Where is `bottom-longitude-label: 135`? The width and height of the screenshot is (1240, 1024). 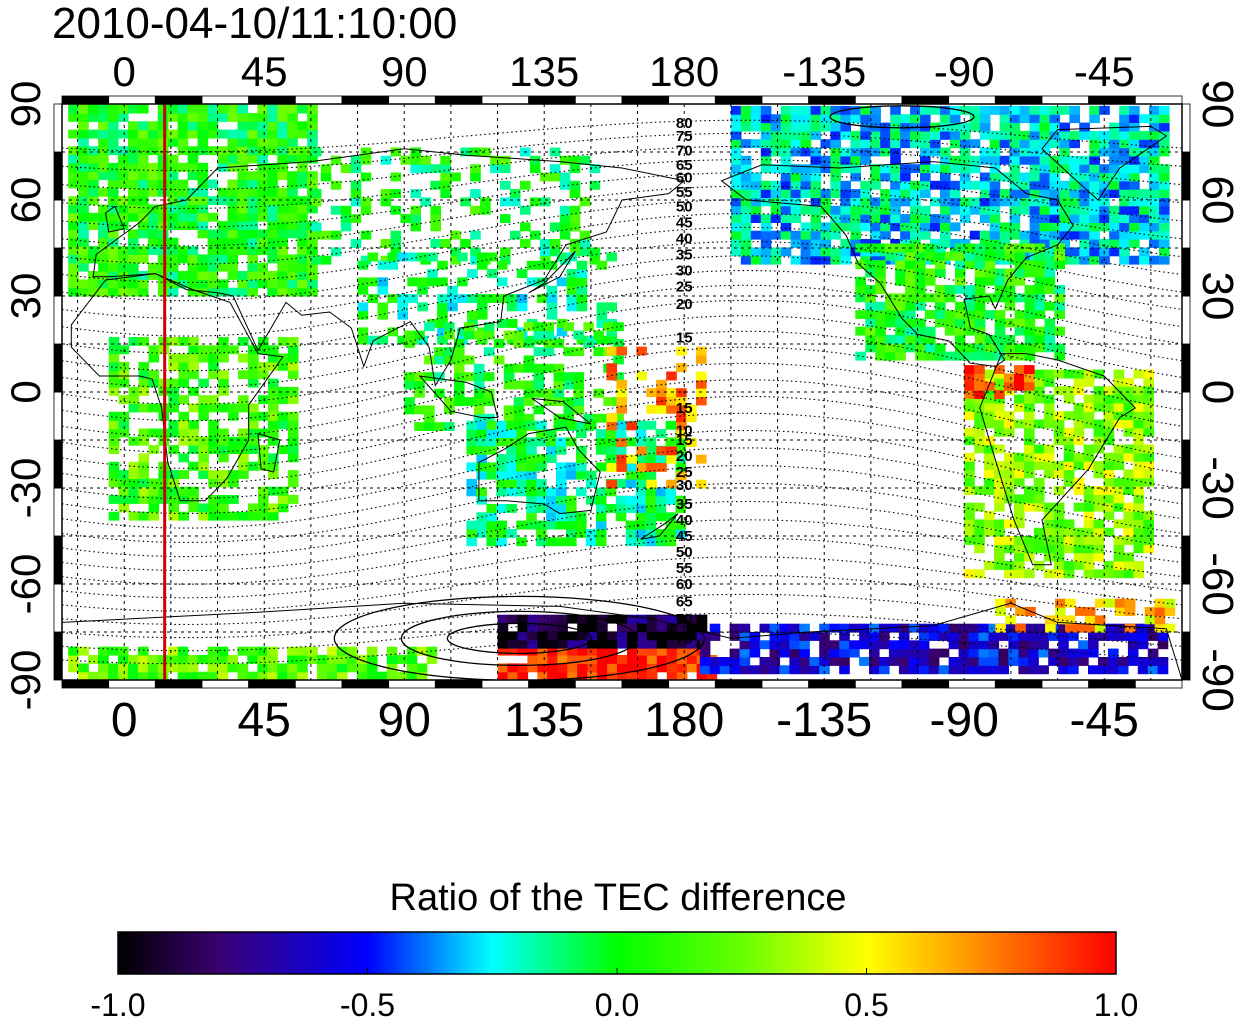
bottom-longitude-label: 135 is located at coordinates (544, 720).